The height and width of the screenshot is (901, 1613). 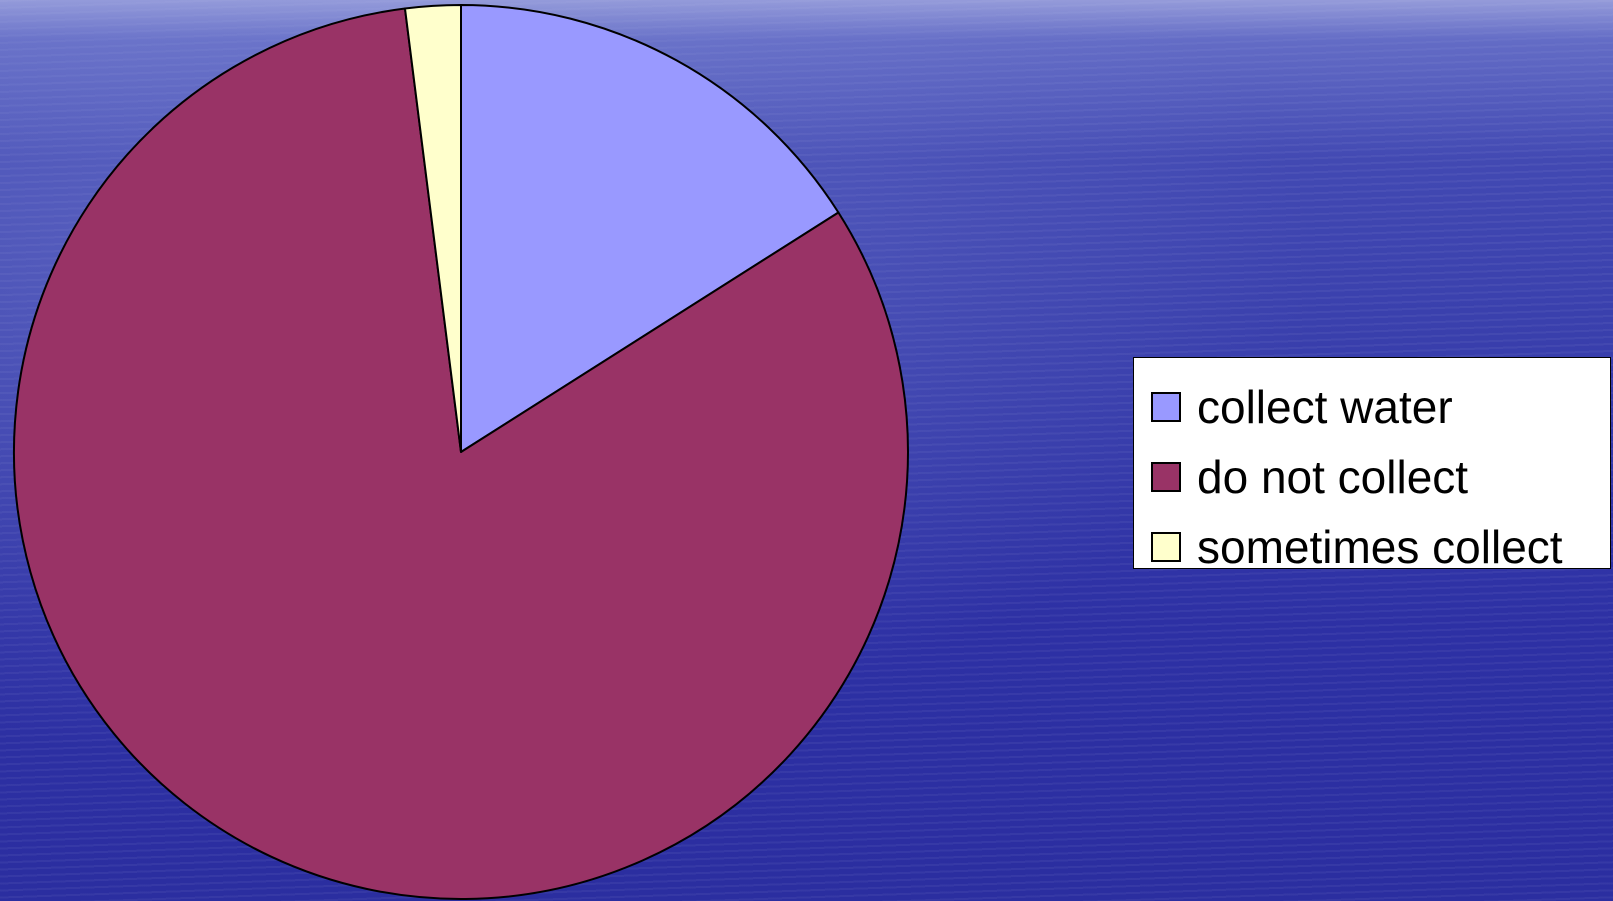 I want to click on legend-label-sometimes-collect: sometimes collect, so click(x=1380, y=547).